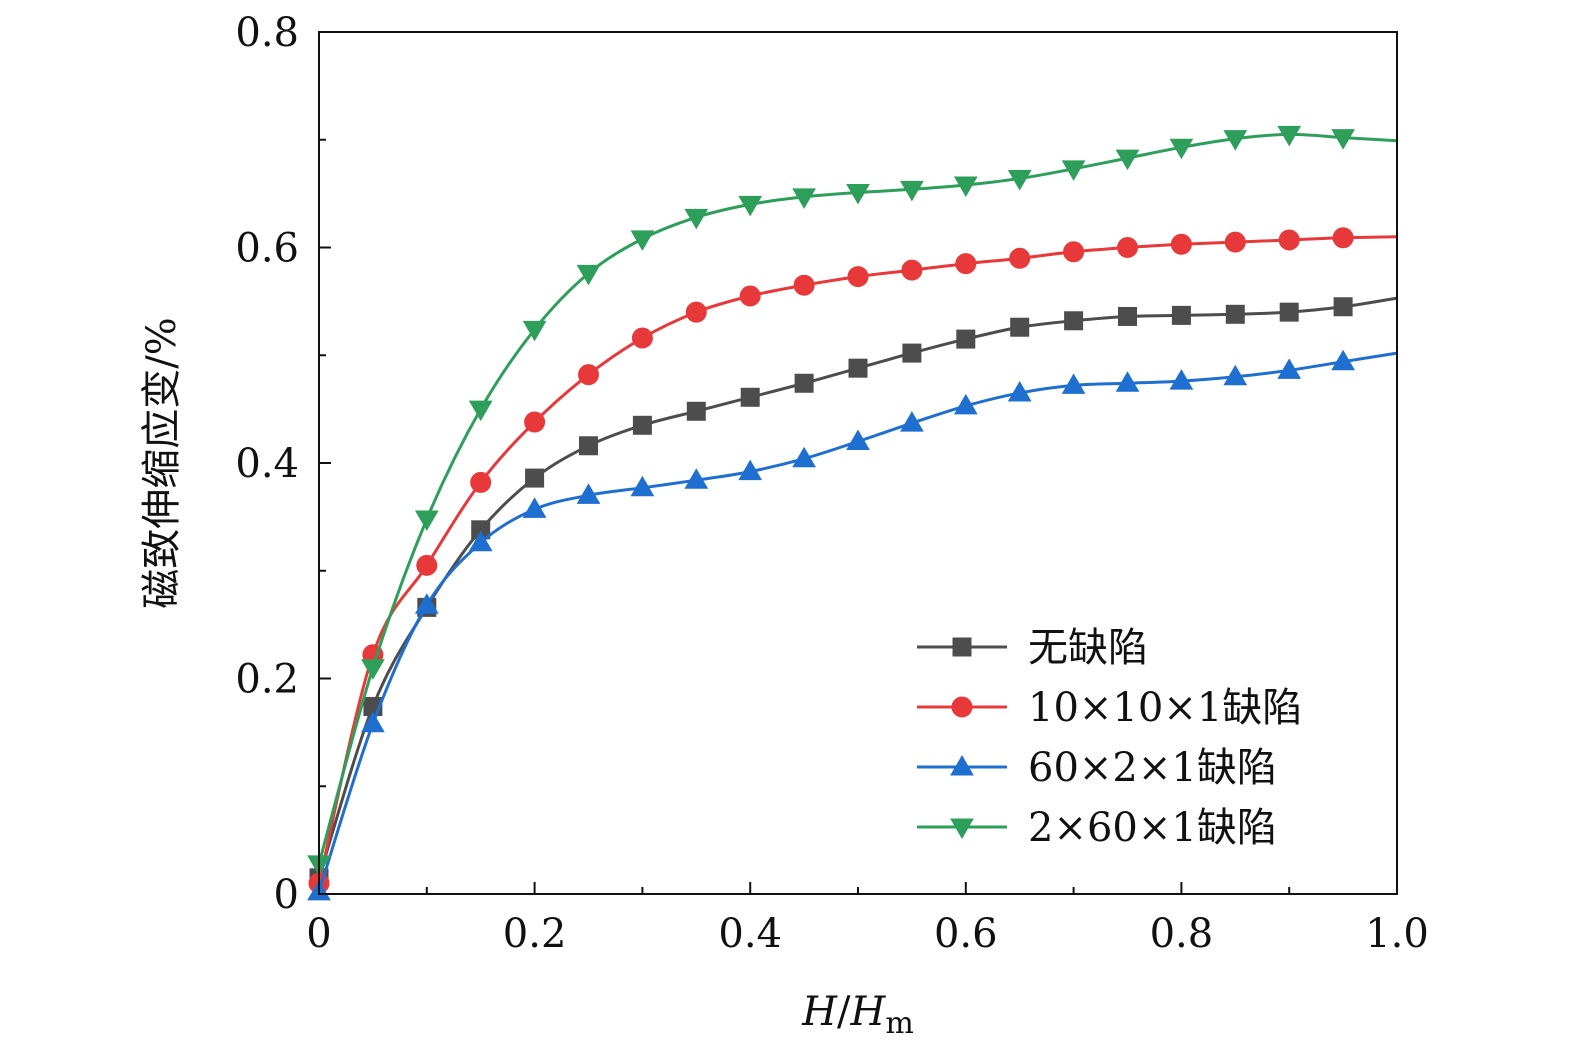 Image resolution: width=1575 pixels, height=1053 pixels. Describe the element at coordinates (267, 464) in the screenshot. I see `y-tick-label: 0.4` at that location.